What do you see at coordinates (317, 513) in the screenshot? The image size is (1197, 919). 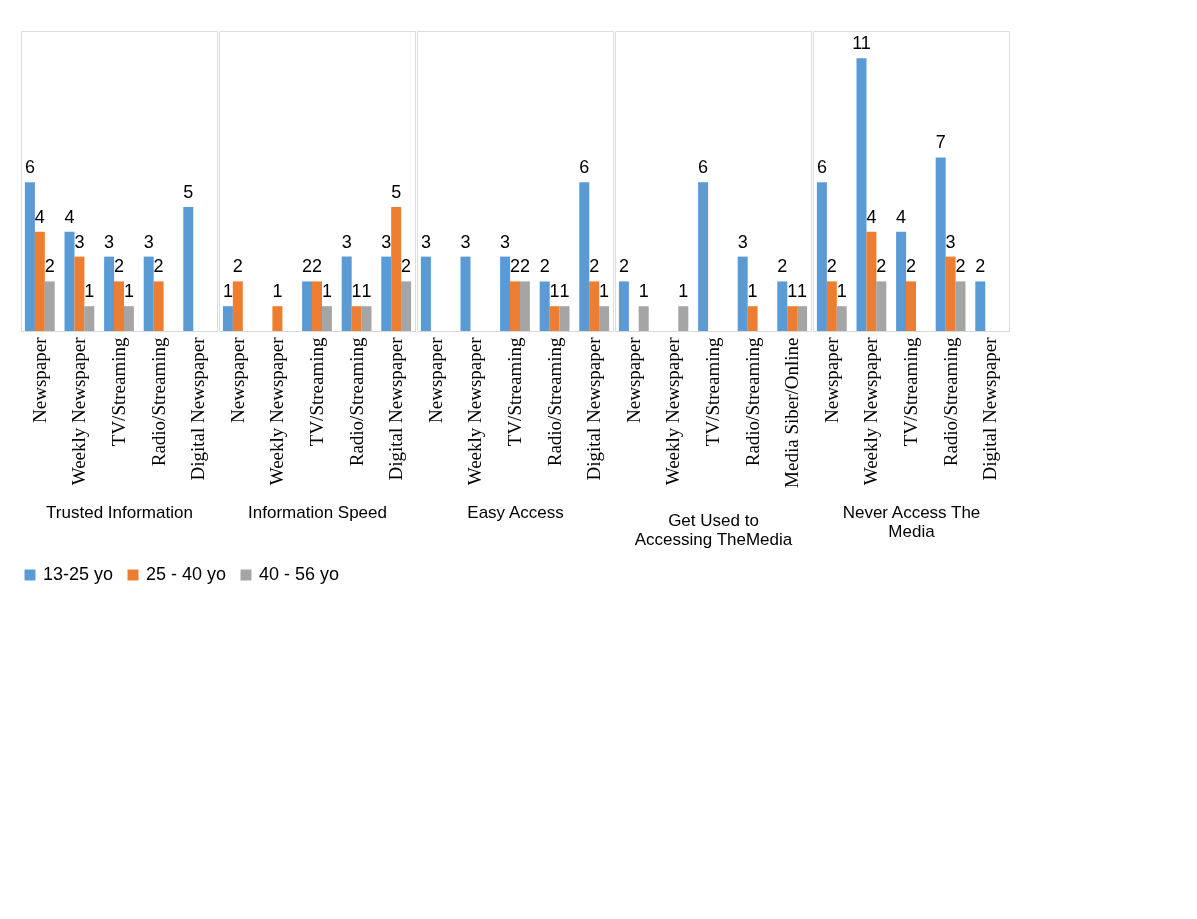 I see `text: Information Speed` at bounding box center [317, 513].